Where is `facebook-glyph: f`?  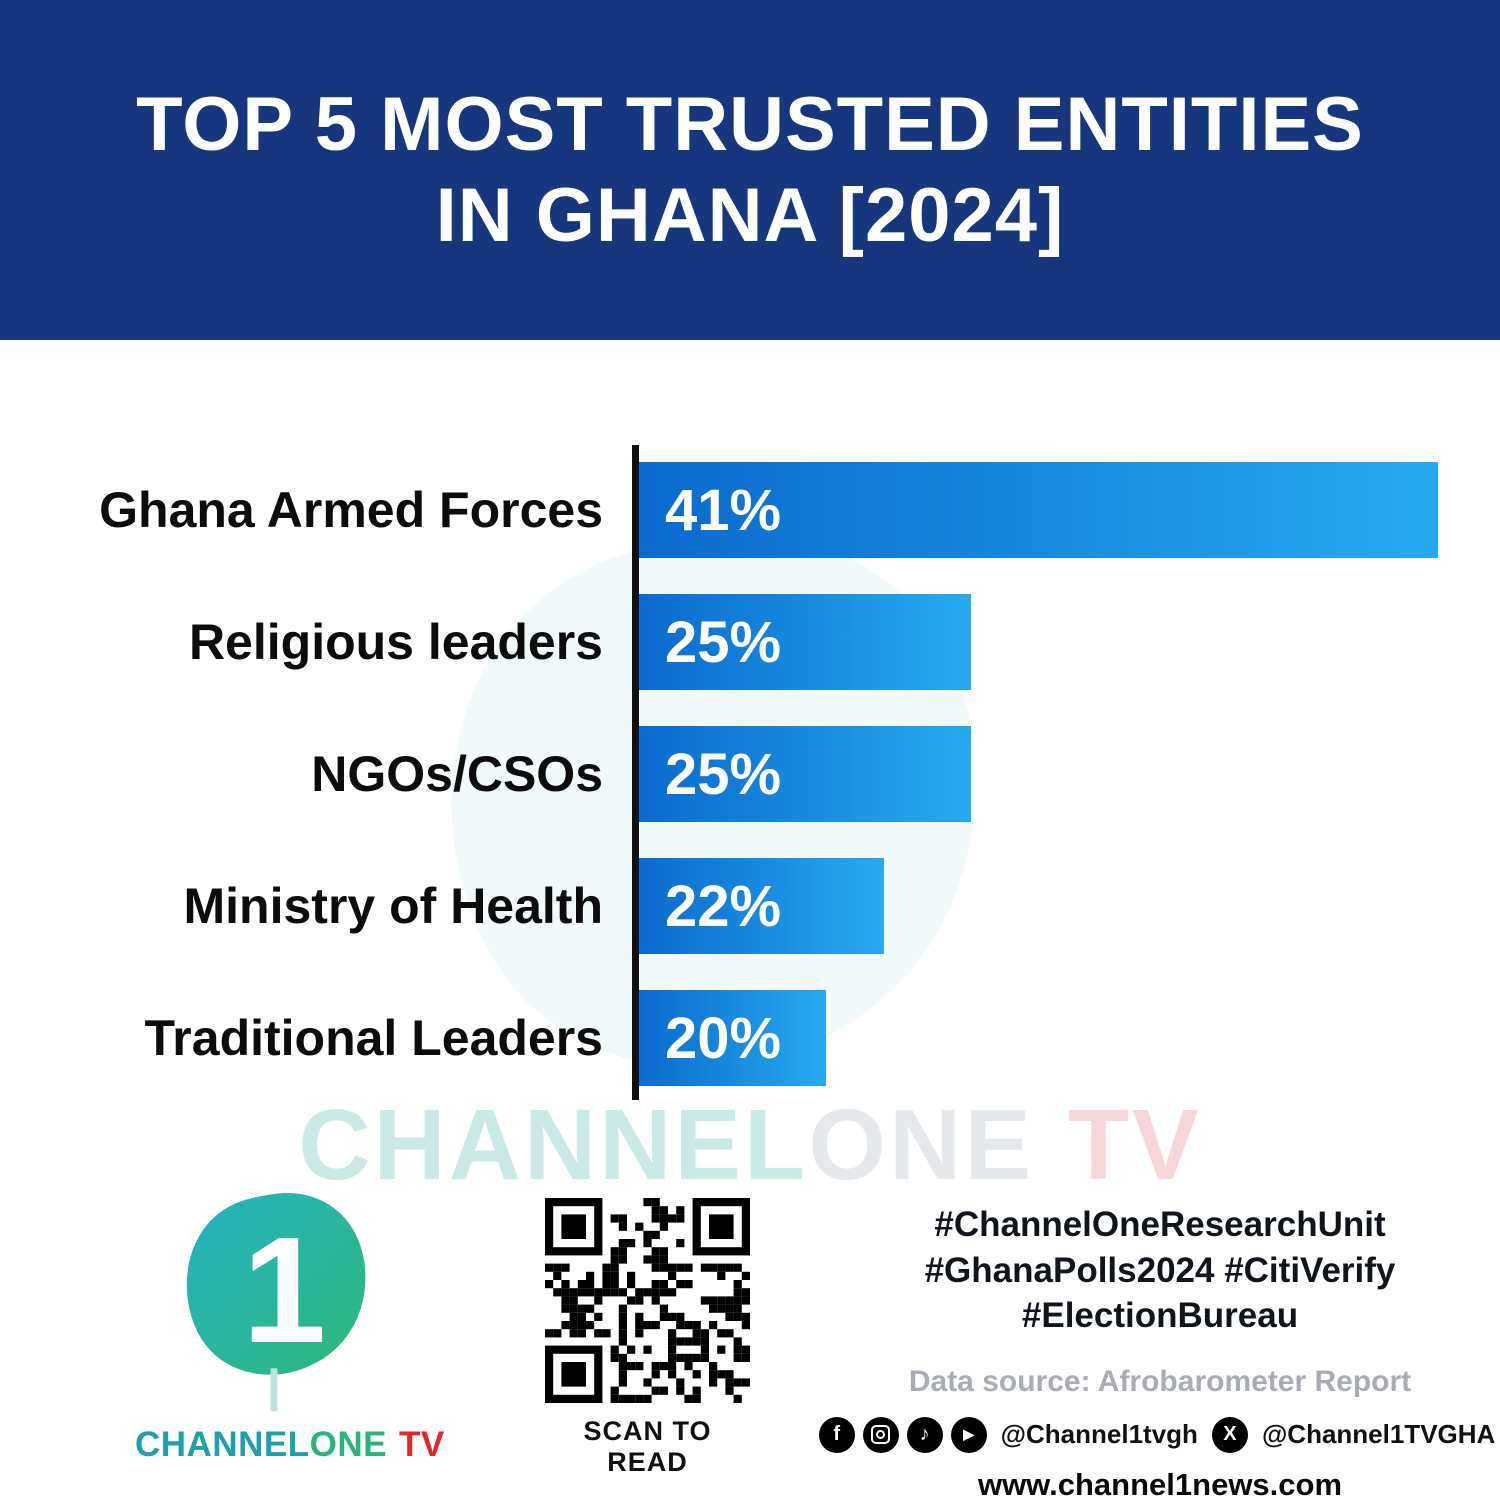
facebook-glyph: f is located at coordinates (836, 1434).